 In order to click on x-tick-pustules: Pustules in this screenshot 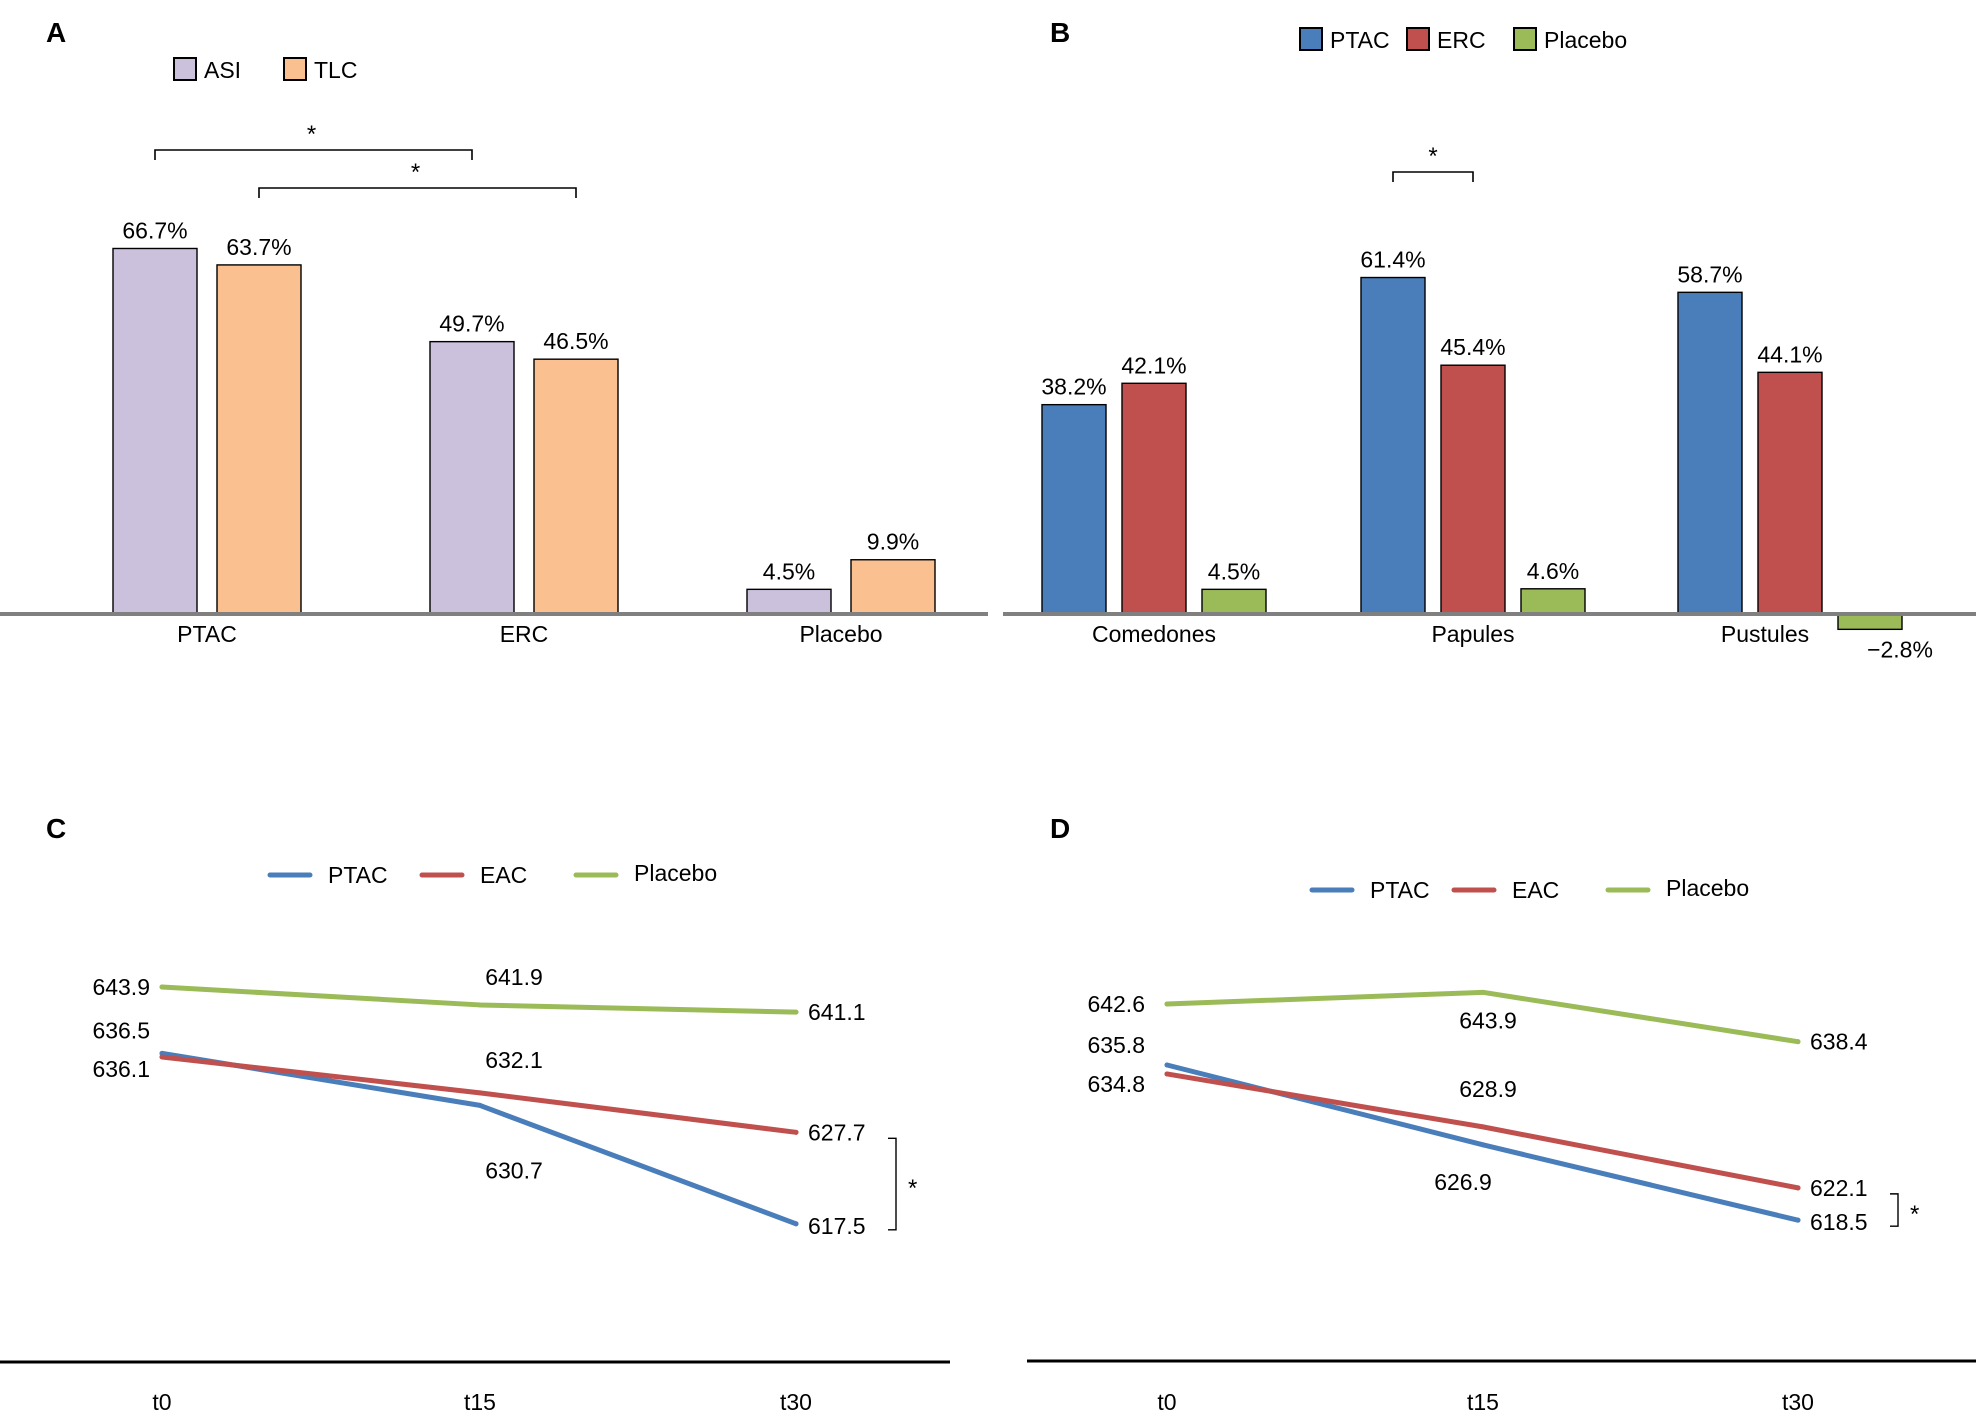, I will do `click(1765, 634)`.